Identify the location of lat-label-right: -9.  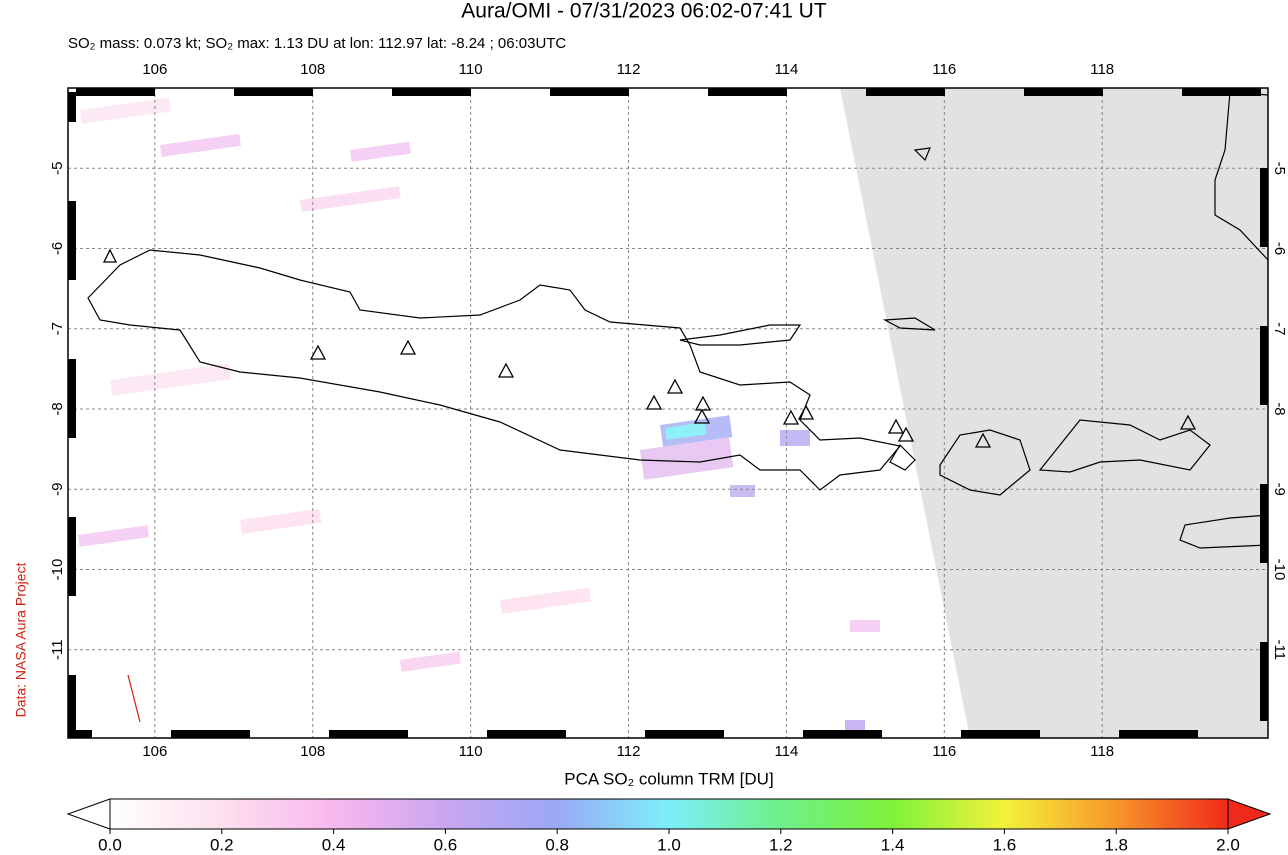
(1279, 489).